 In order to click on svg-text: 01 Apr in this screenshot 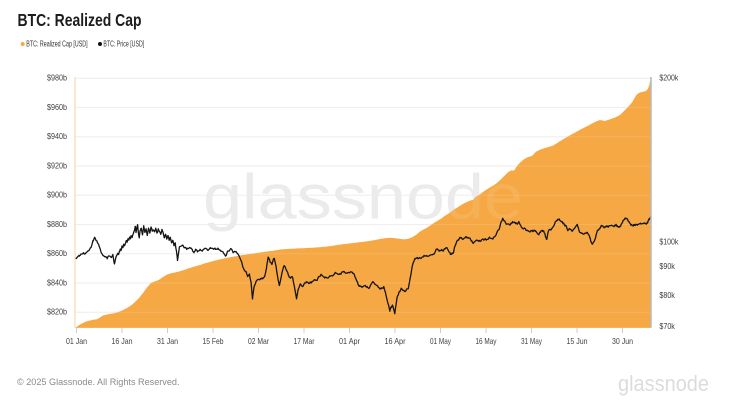, I will do `click(349, 341)`.